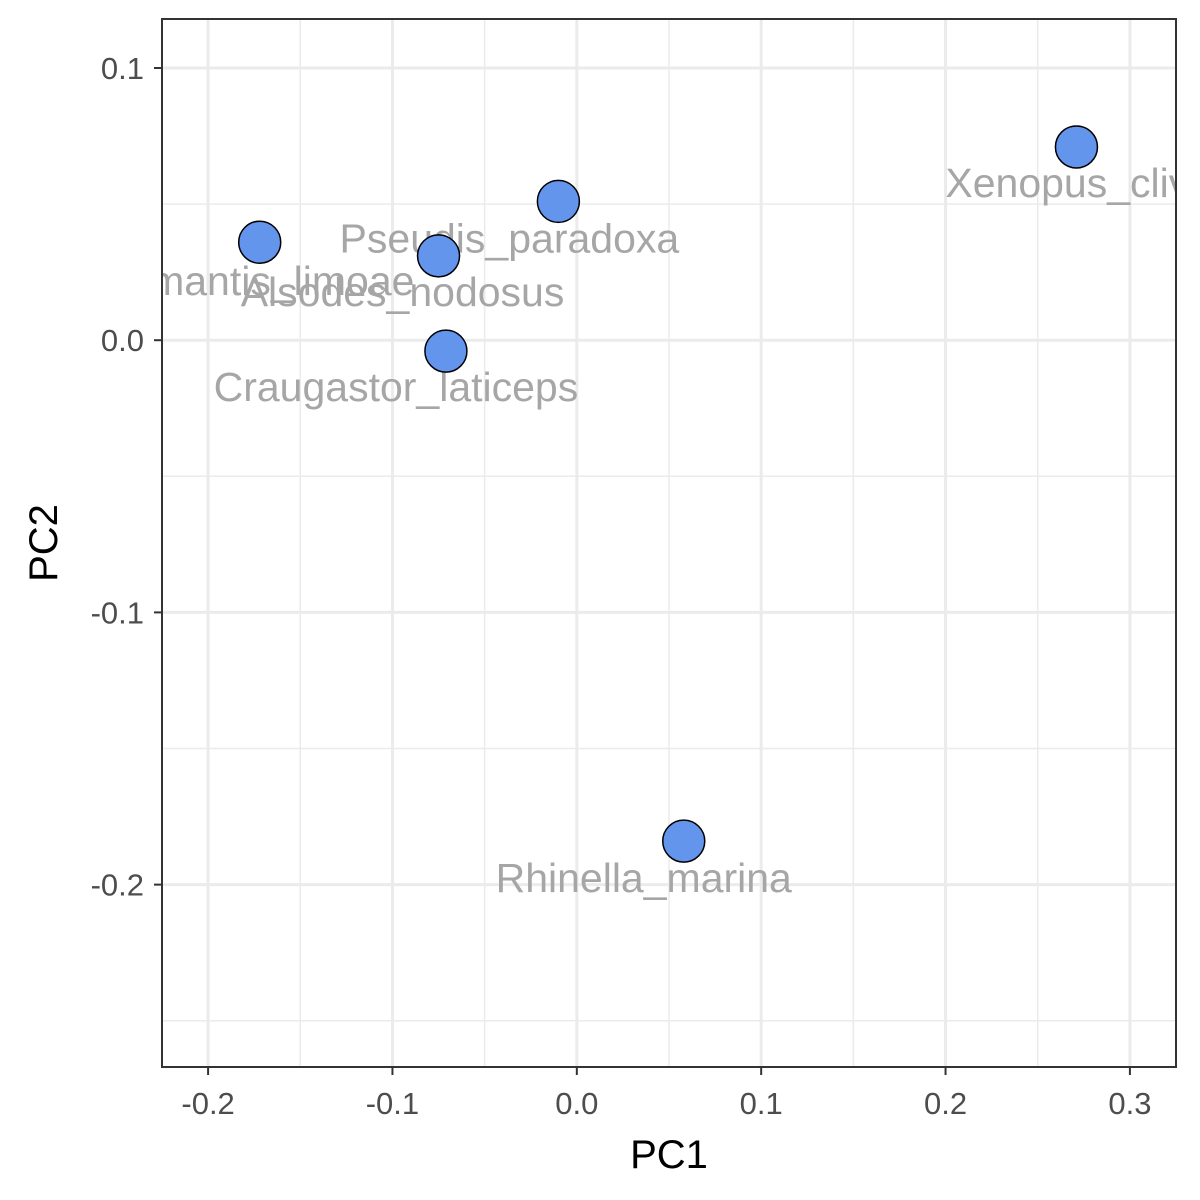  What do you see at coordinates (945, 1103) in the screenshot?
I see `x-tick-label: 0.2` at bounding box center [945, 1103].